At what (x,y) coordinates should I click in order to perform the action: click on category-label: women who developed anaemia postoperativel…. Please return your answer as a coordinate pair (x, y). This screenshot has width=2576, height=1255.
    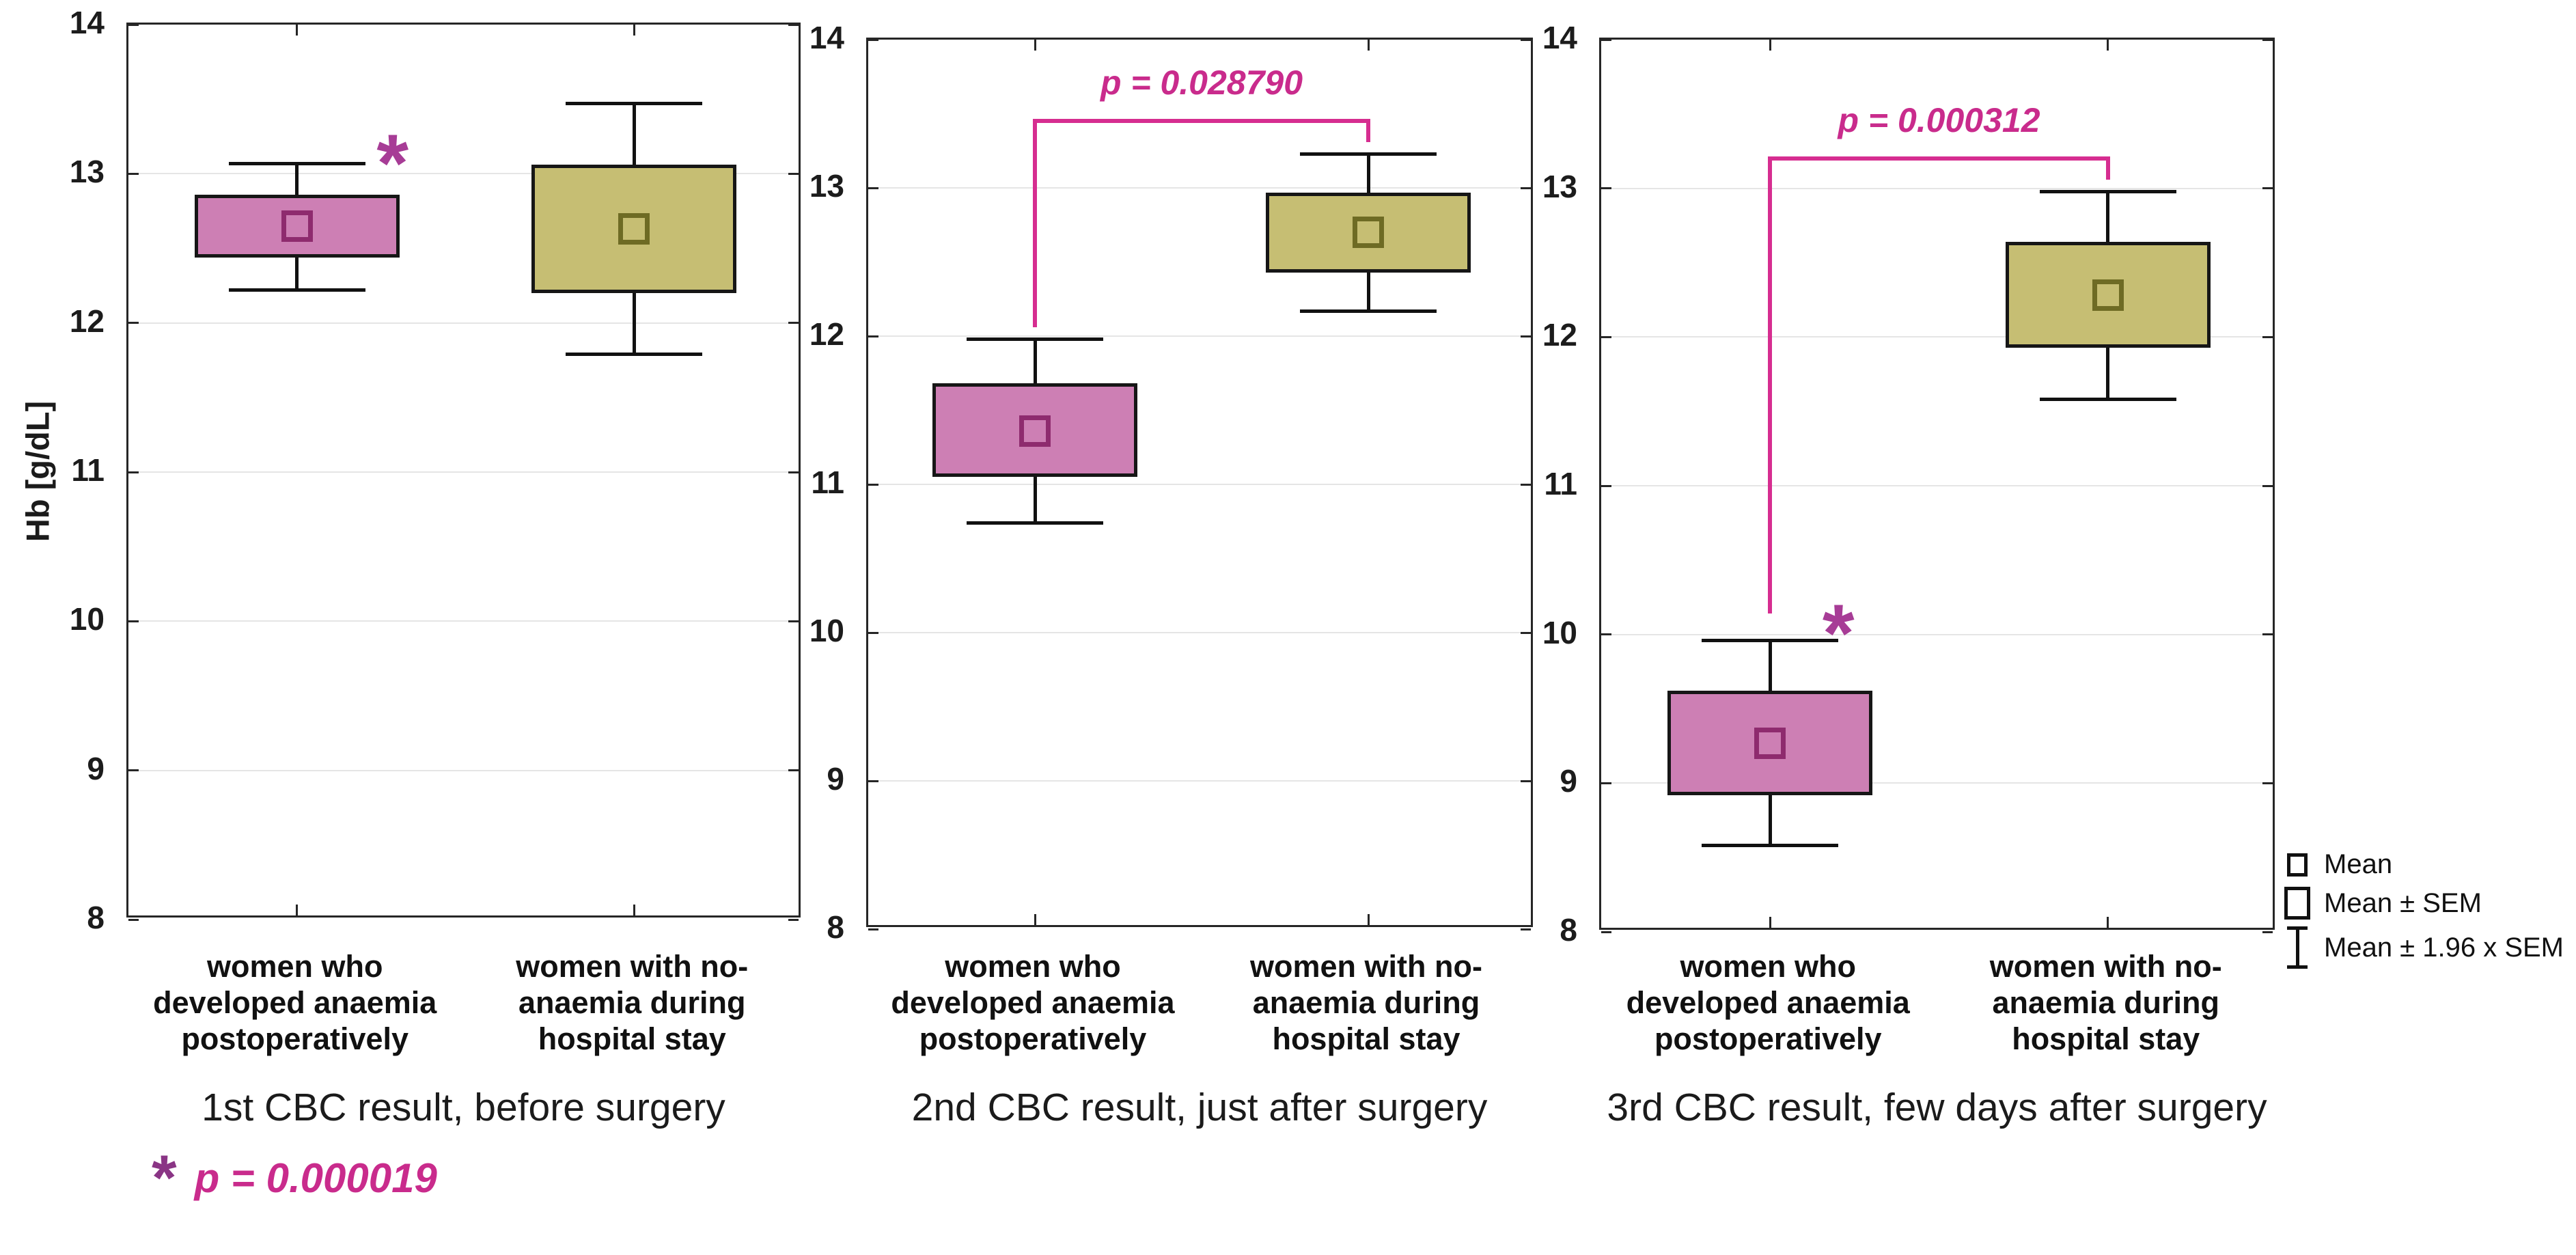
    Looking at the image, I should click on (1033, 1003).